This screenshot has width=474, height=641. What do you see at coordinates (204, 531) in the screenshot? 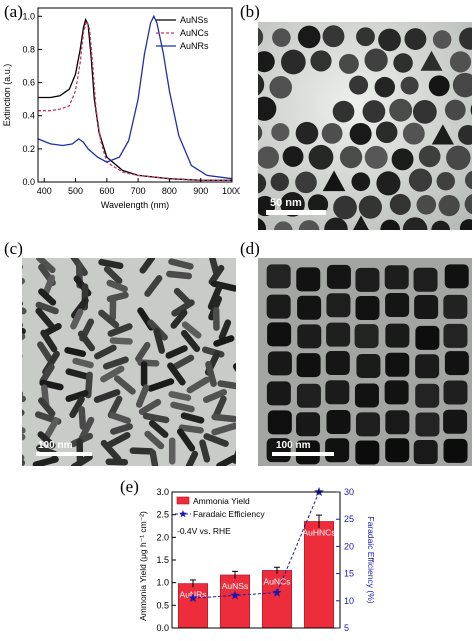
I see `potential-annotation: -0.4V vs. RHE` at bounding box center [204, 531].